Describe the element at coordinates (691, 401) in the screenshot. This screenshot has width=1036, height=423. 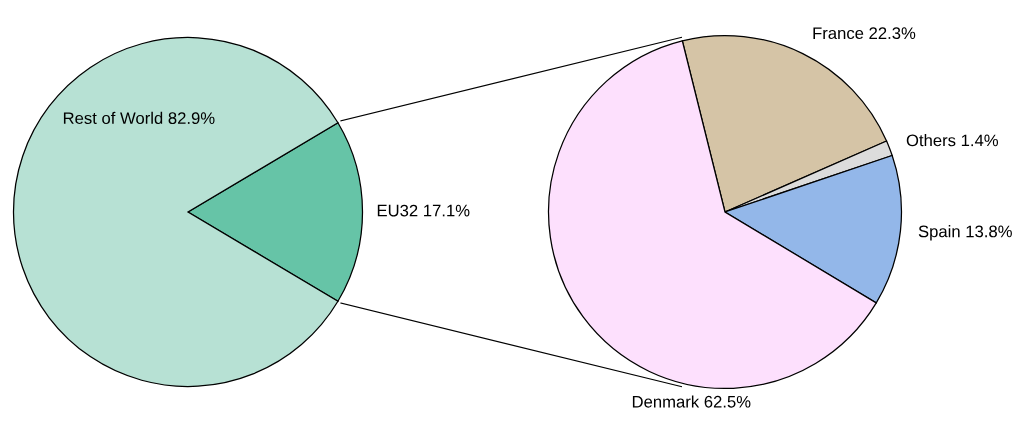
I see `slice-label: Denmark 62.5%` at that location.